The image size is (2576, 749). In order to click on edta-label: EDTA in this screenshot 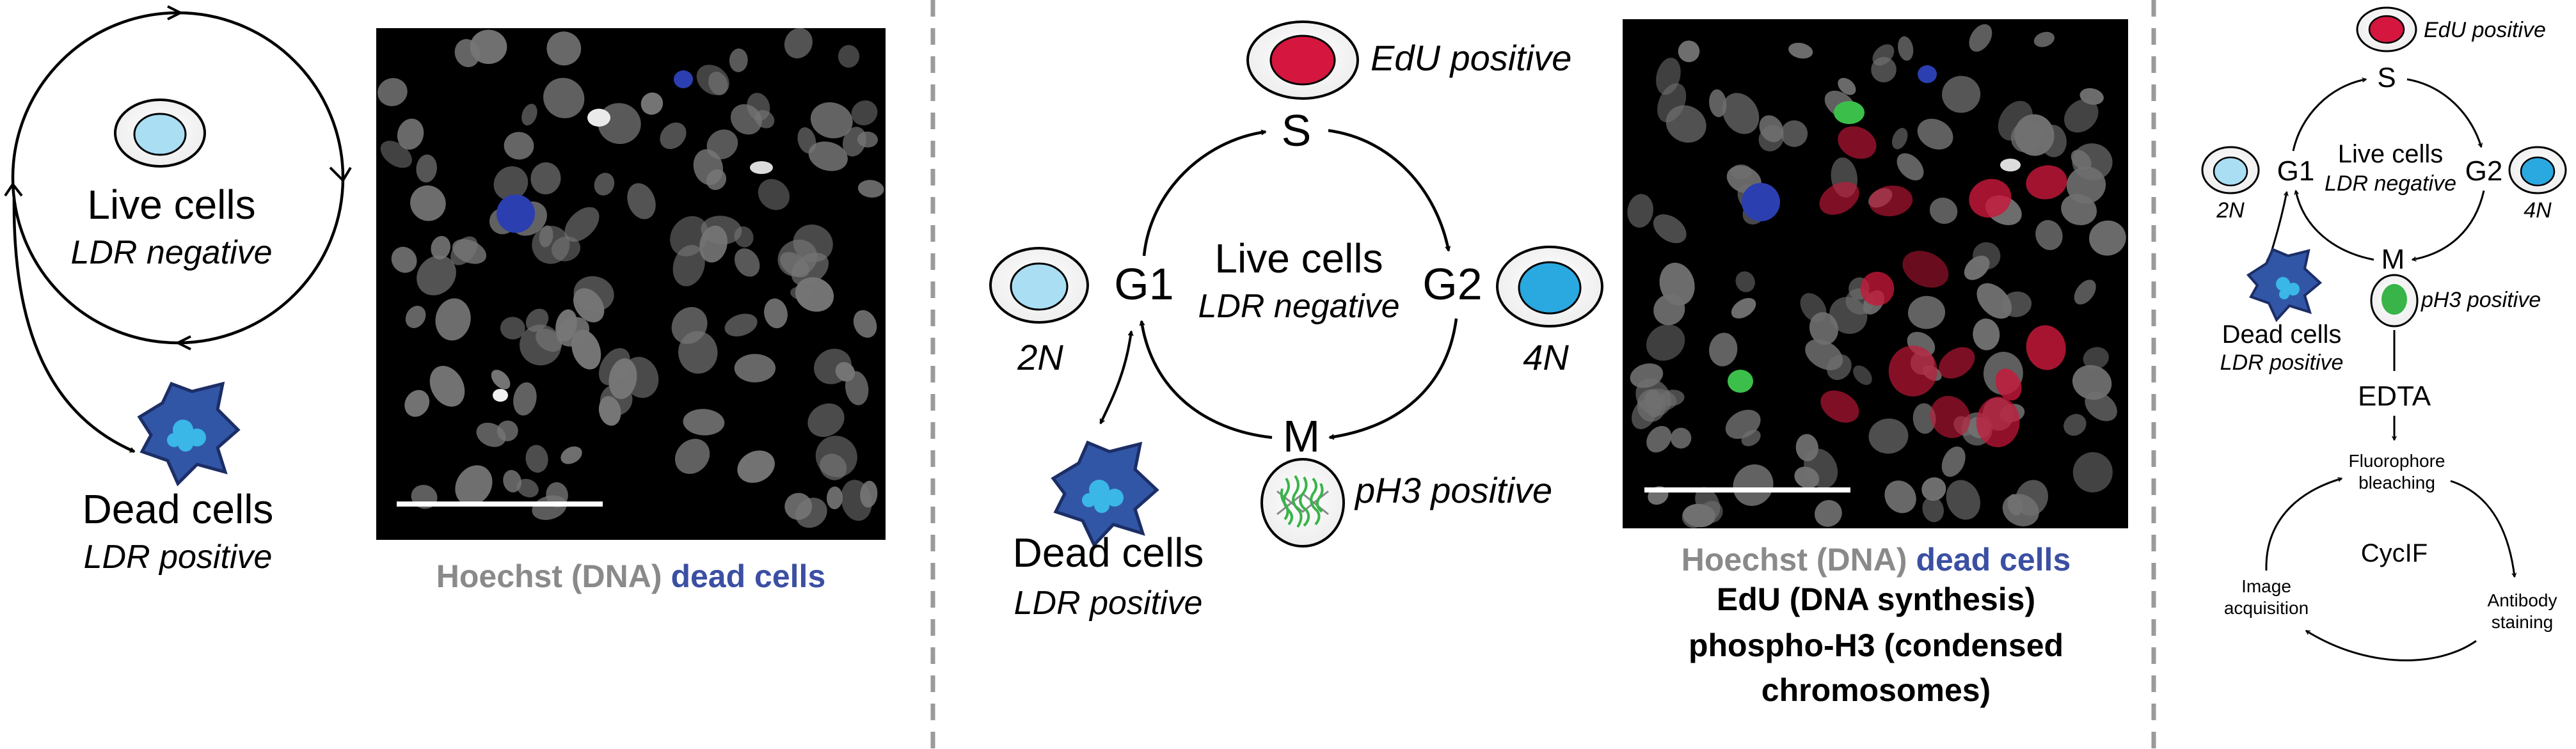, I will do `click(2395, 397)`.